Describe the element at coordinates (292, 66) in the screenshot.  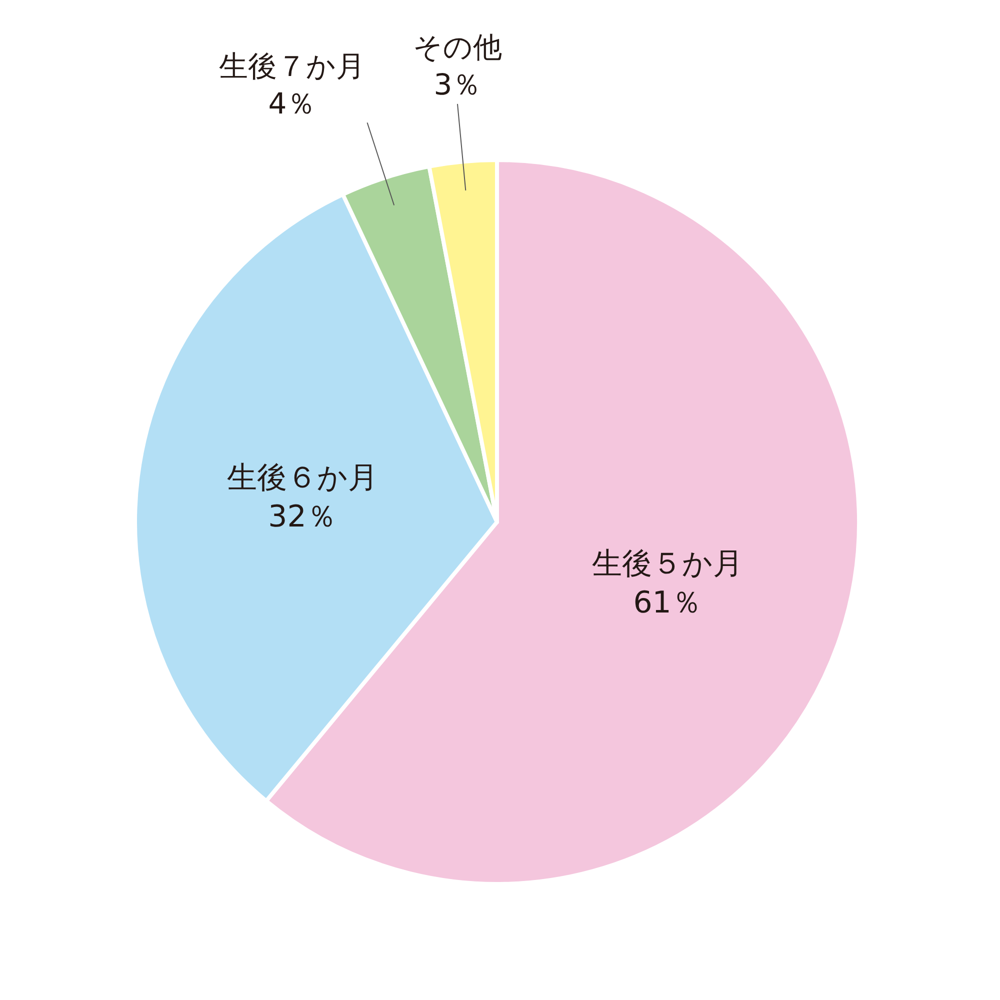
I see `slice-label: 生後７か月` at that location.